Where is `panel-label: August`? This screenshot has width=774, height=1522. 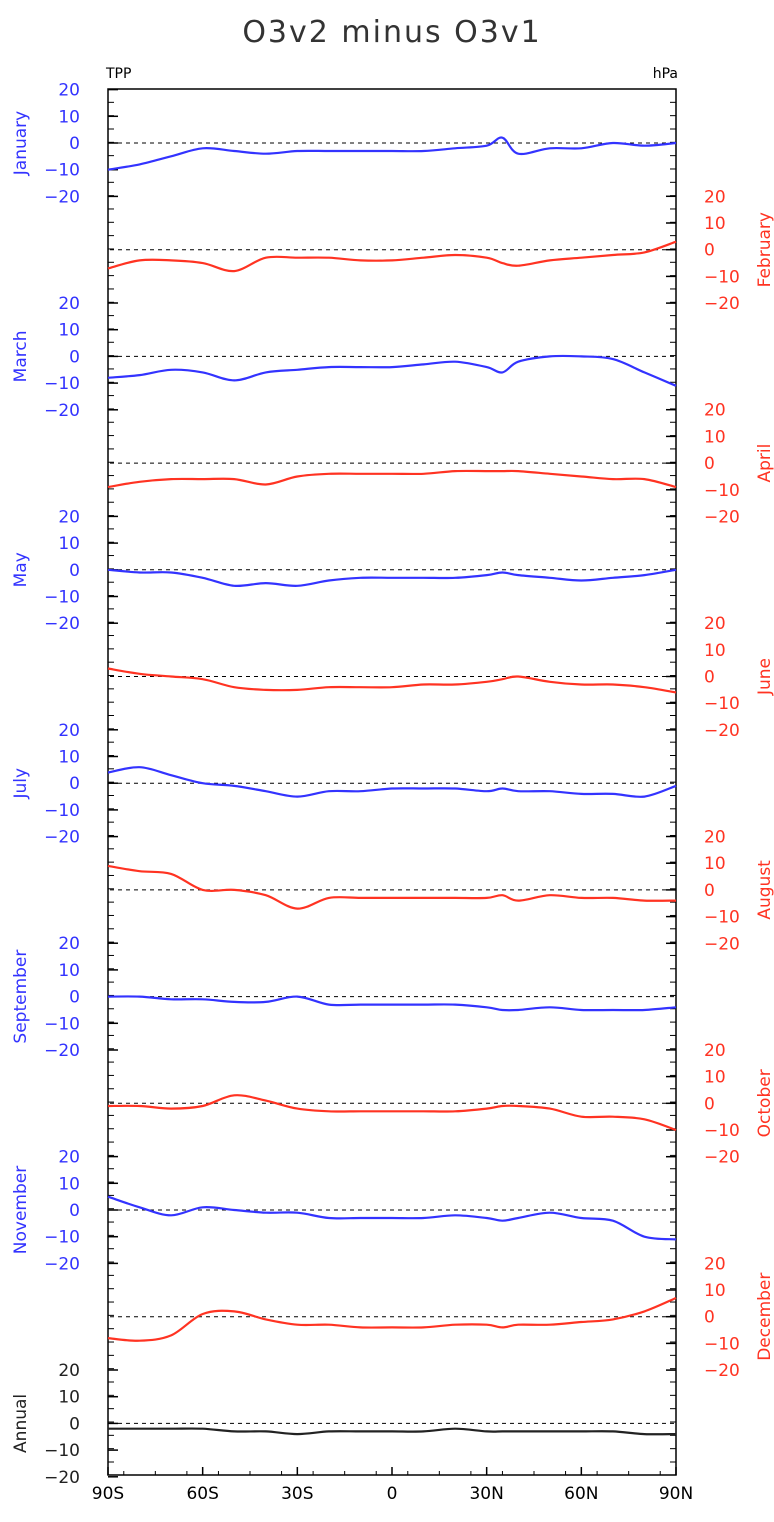
panel-label: August is located at coordinates (764, 890).